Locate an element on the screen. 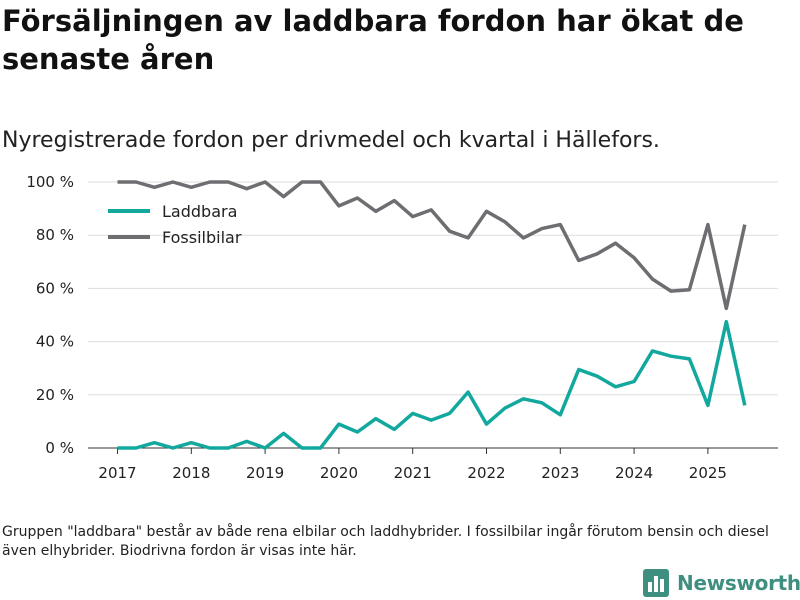  y-tick-label: 60 % is located at coordinates (55, 288).